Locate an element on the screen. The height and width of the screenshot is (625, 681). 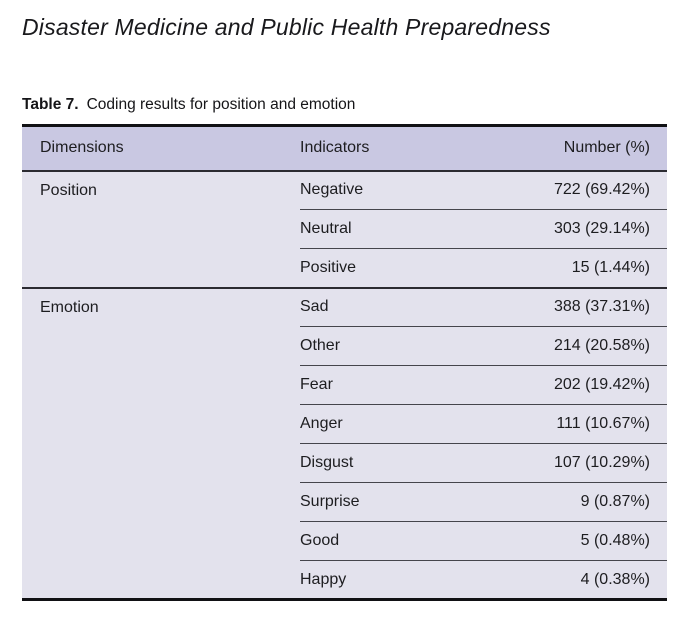
indicator-cell: Happy is located at coordinates (395, 580).